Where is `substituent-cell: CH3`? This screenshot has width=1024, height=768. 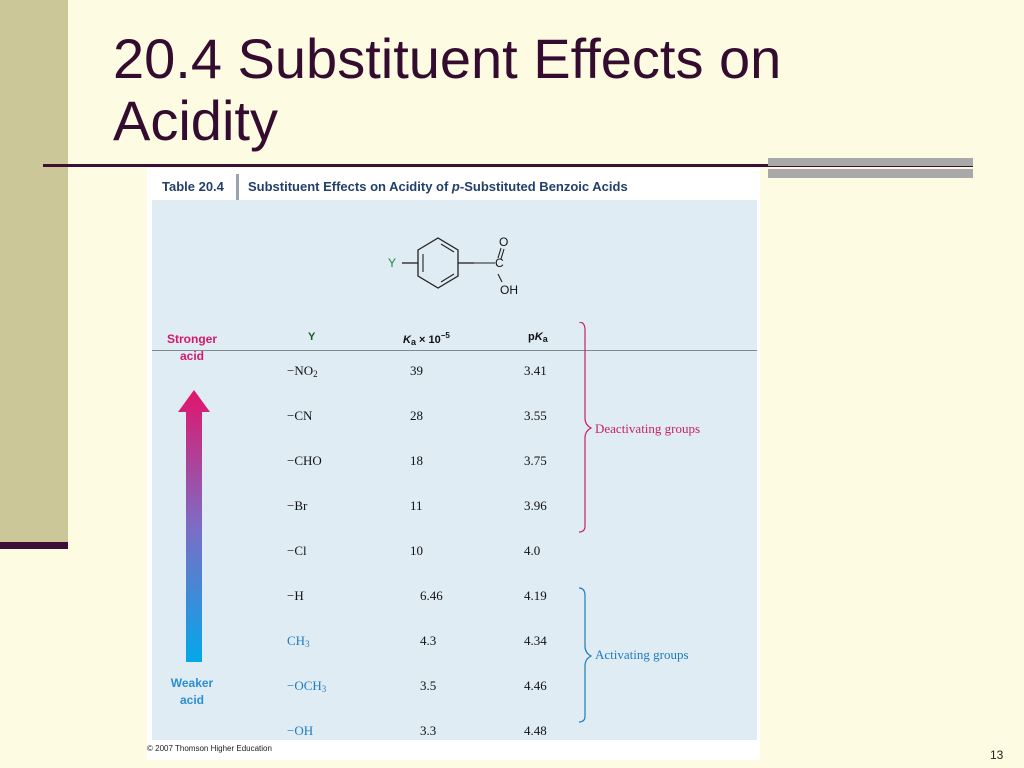
substituent-cell: CH3 is located at coordinates (298, 641).